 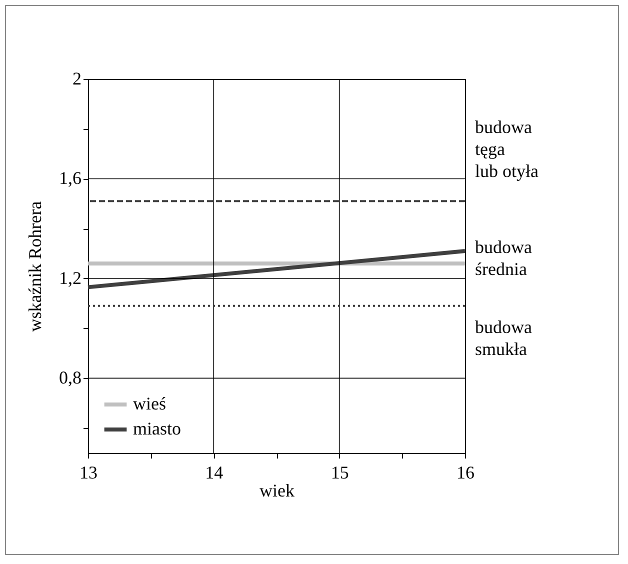 I want to click on text: budowa smukła, so click(x=503, y=338).